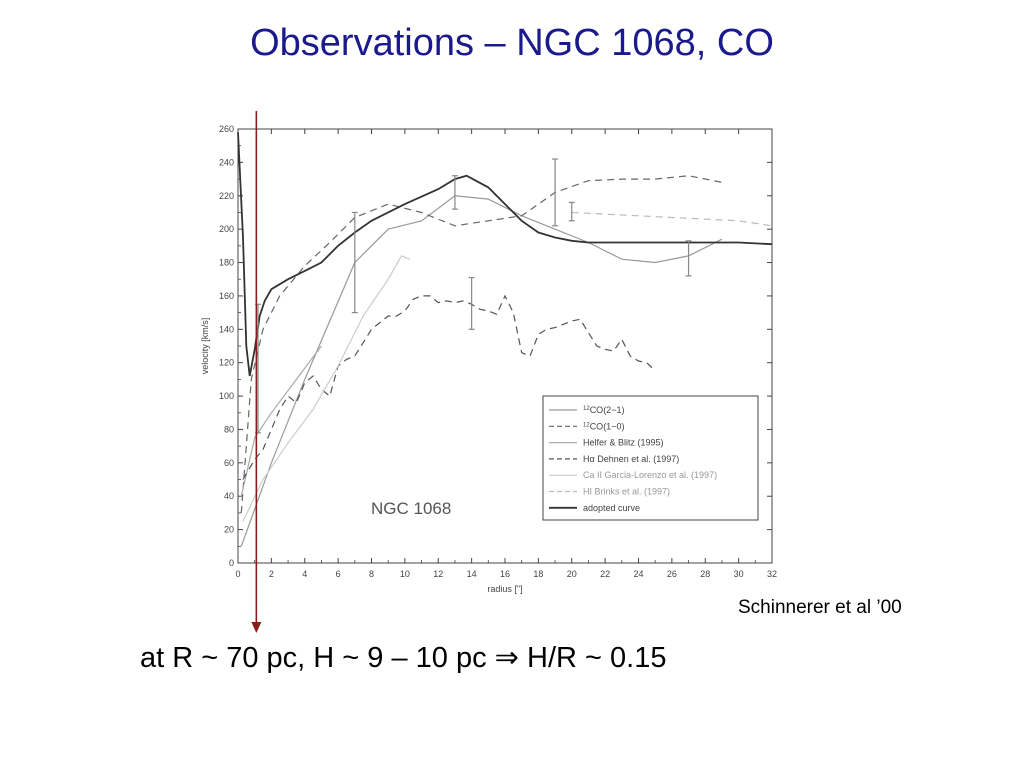 Image resolution: width=1024 pixels, height=768 pixels. What do you see at coordinates (229, 429) in the screenshot?
I see `y-tick-label: 80` at bounding box center [229, 429].